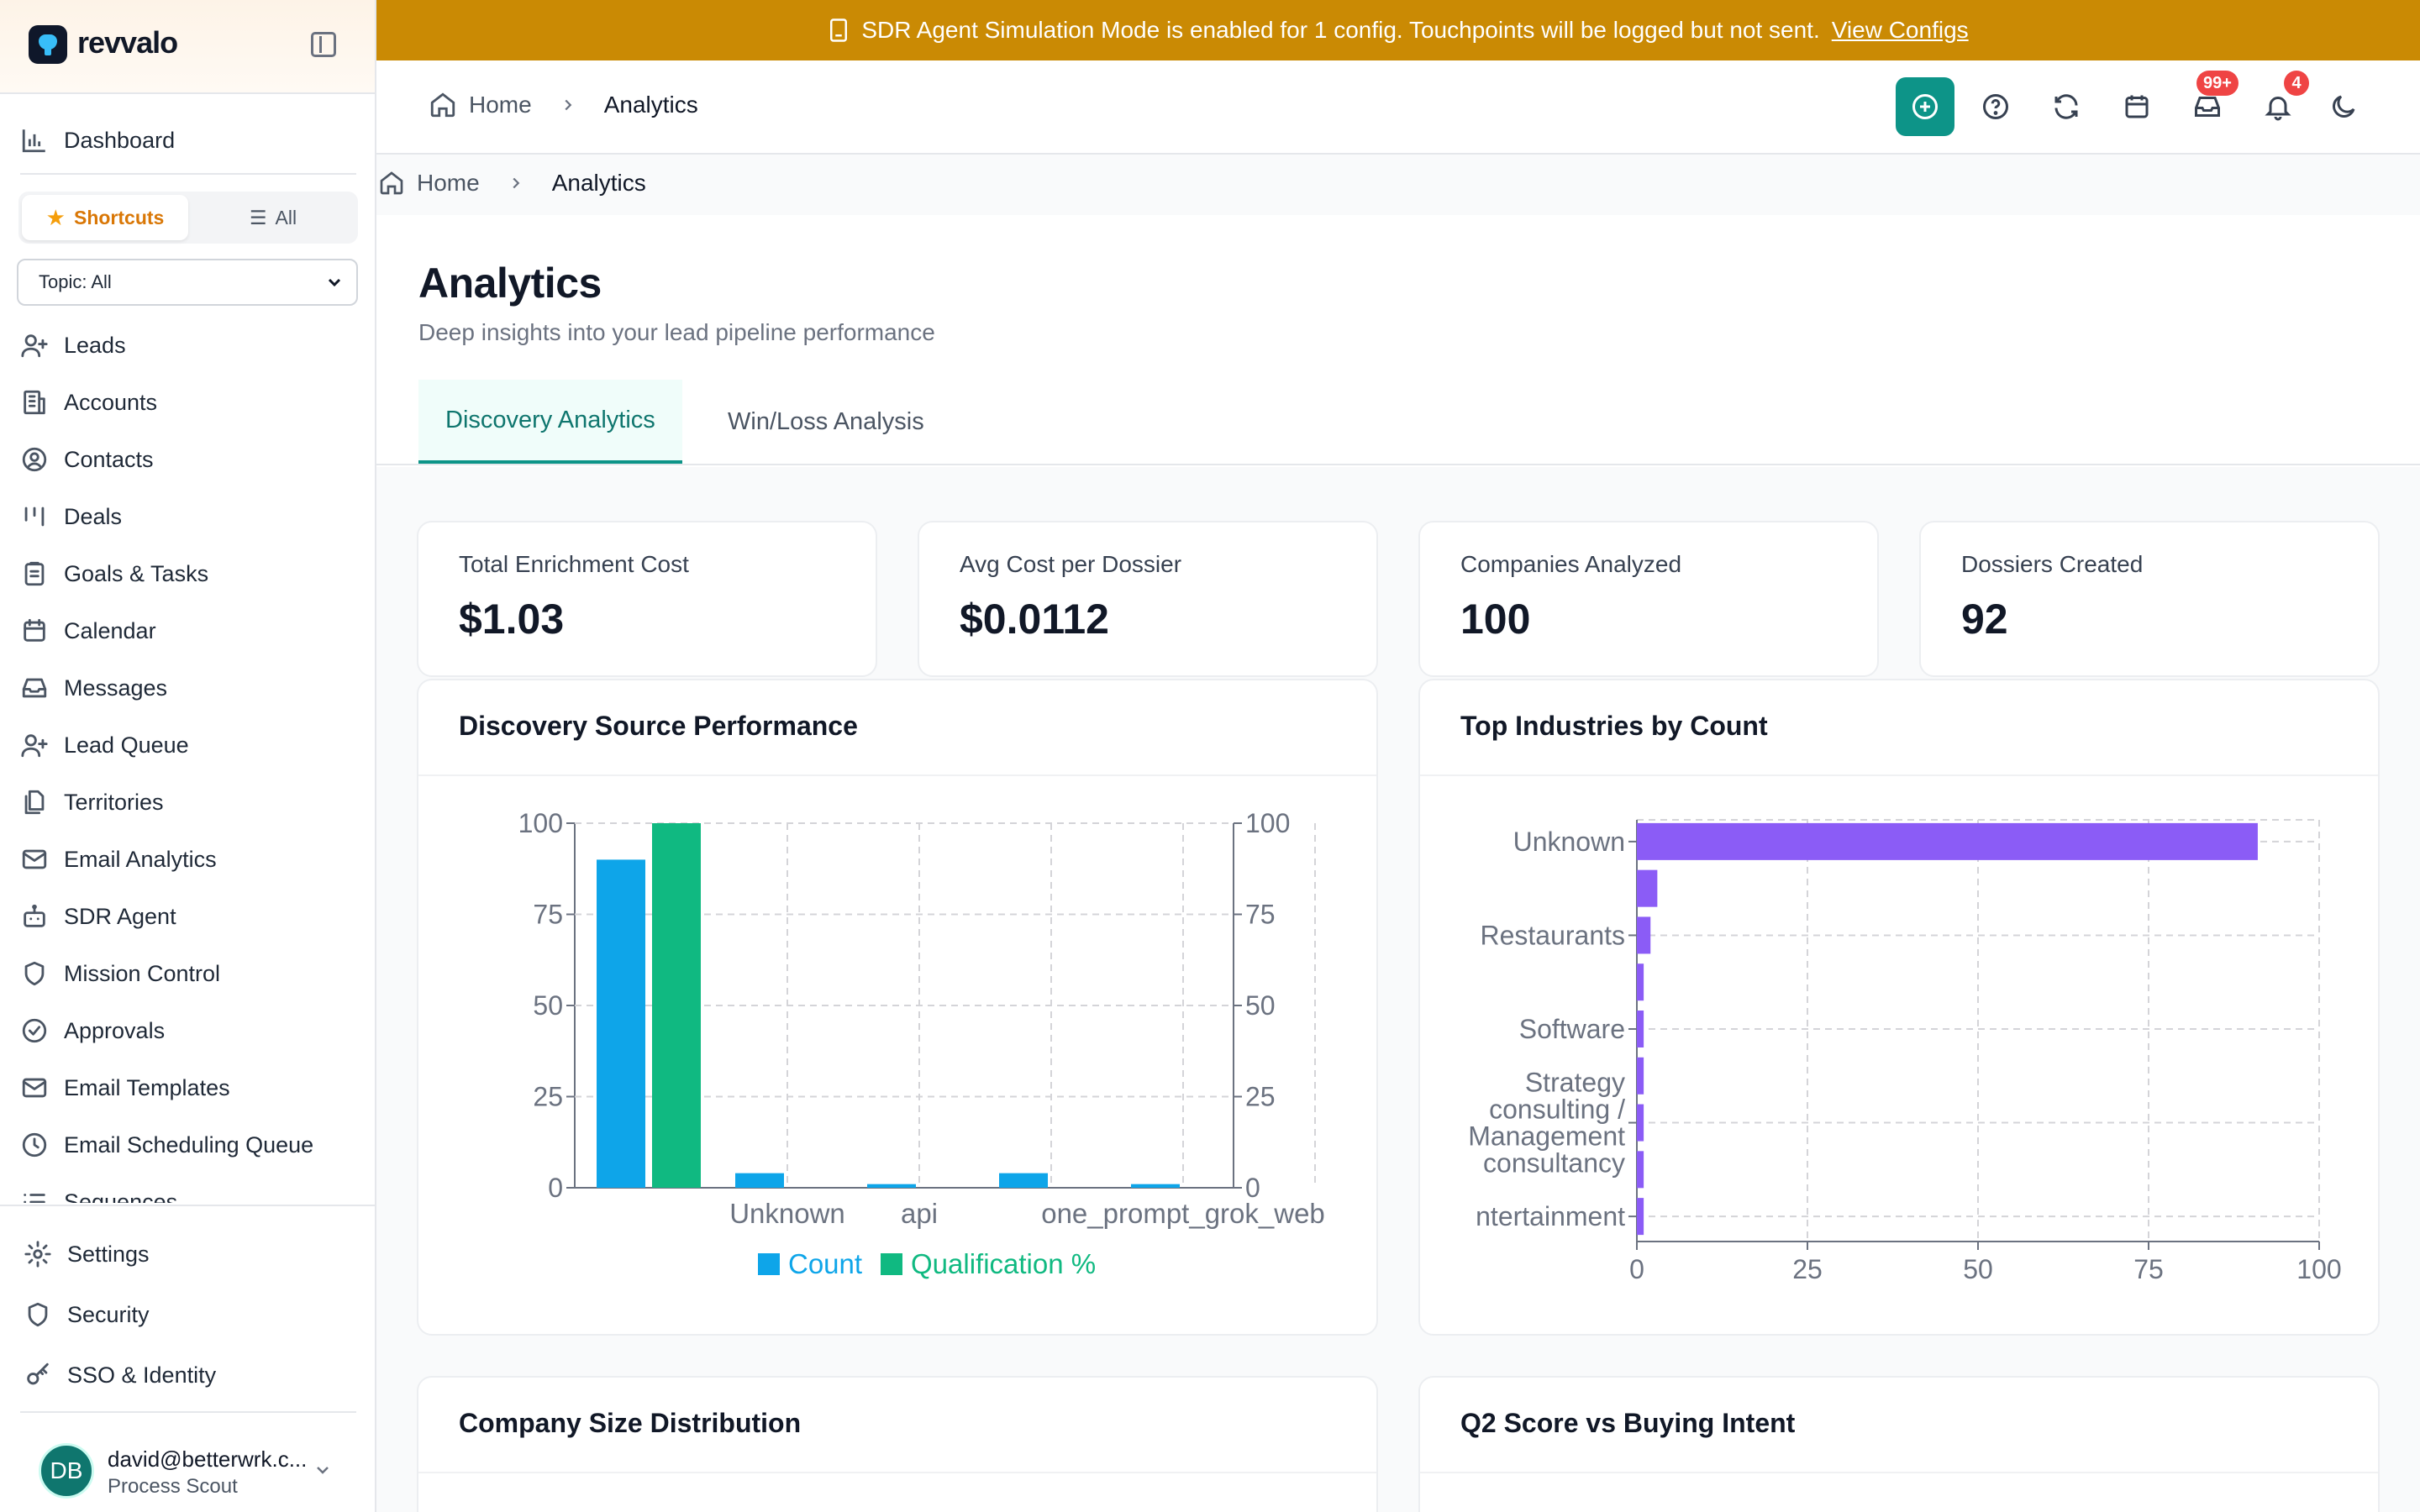 The image size is (2420, 1512). I want to click on sidebar-item-settings: Settings, so click(192, 1254).